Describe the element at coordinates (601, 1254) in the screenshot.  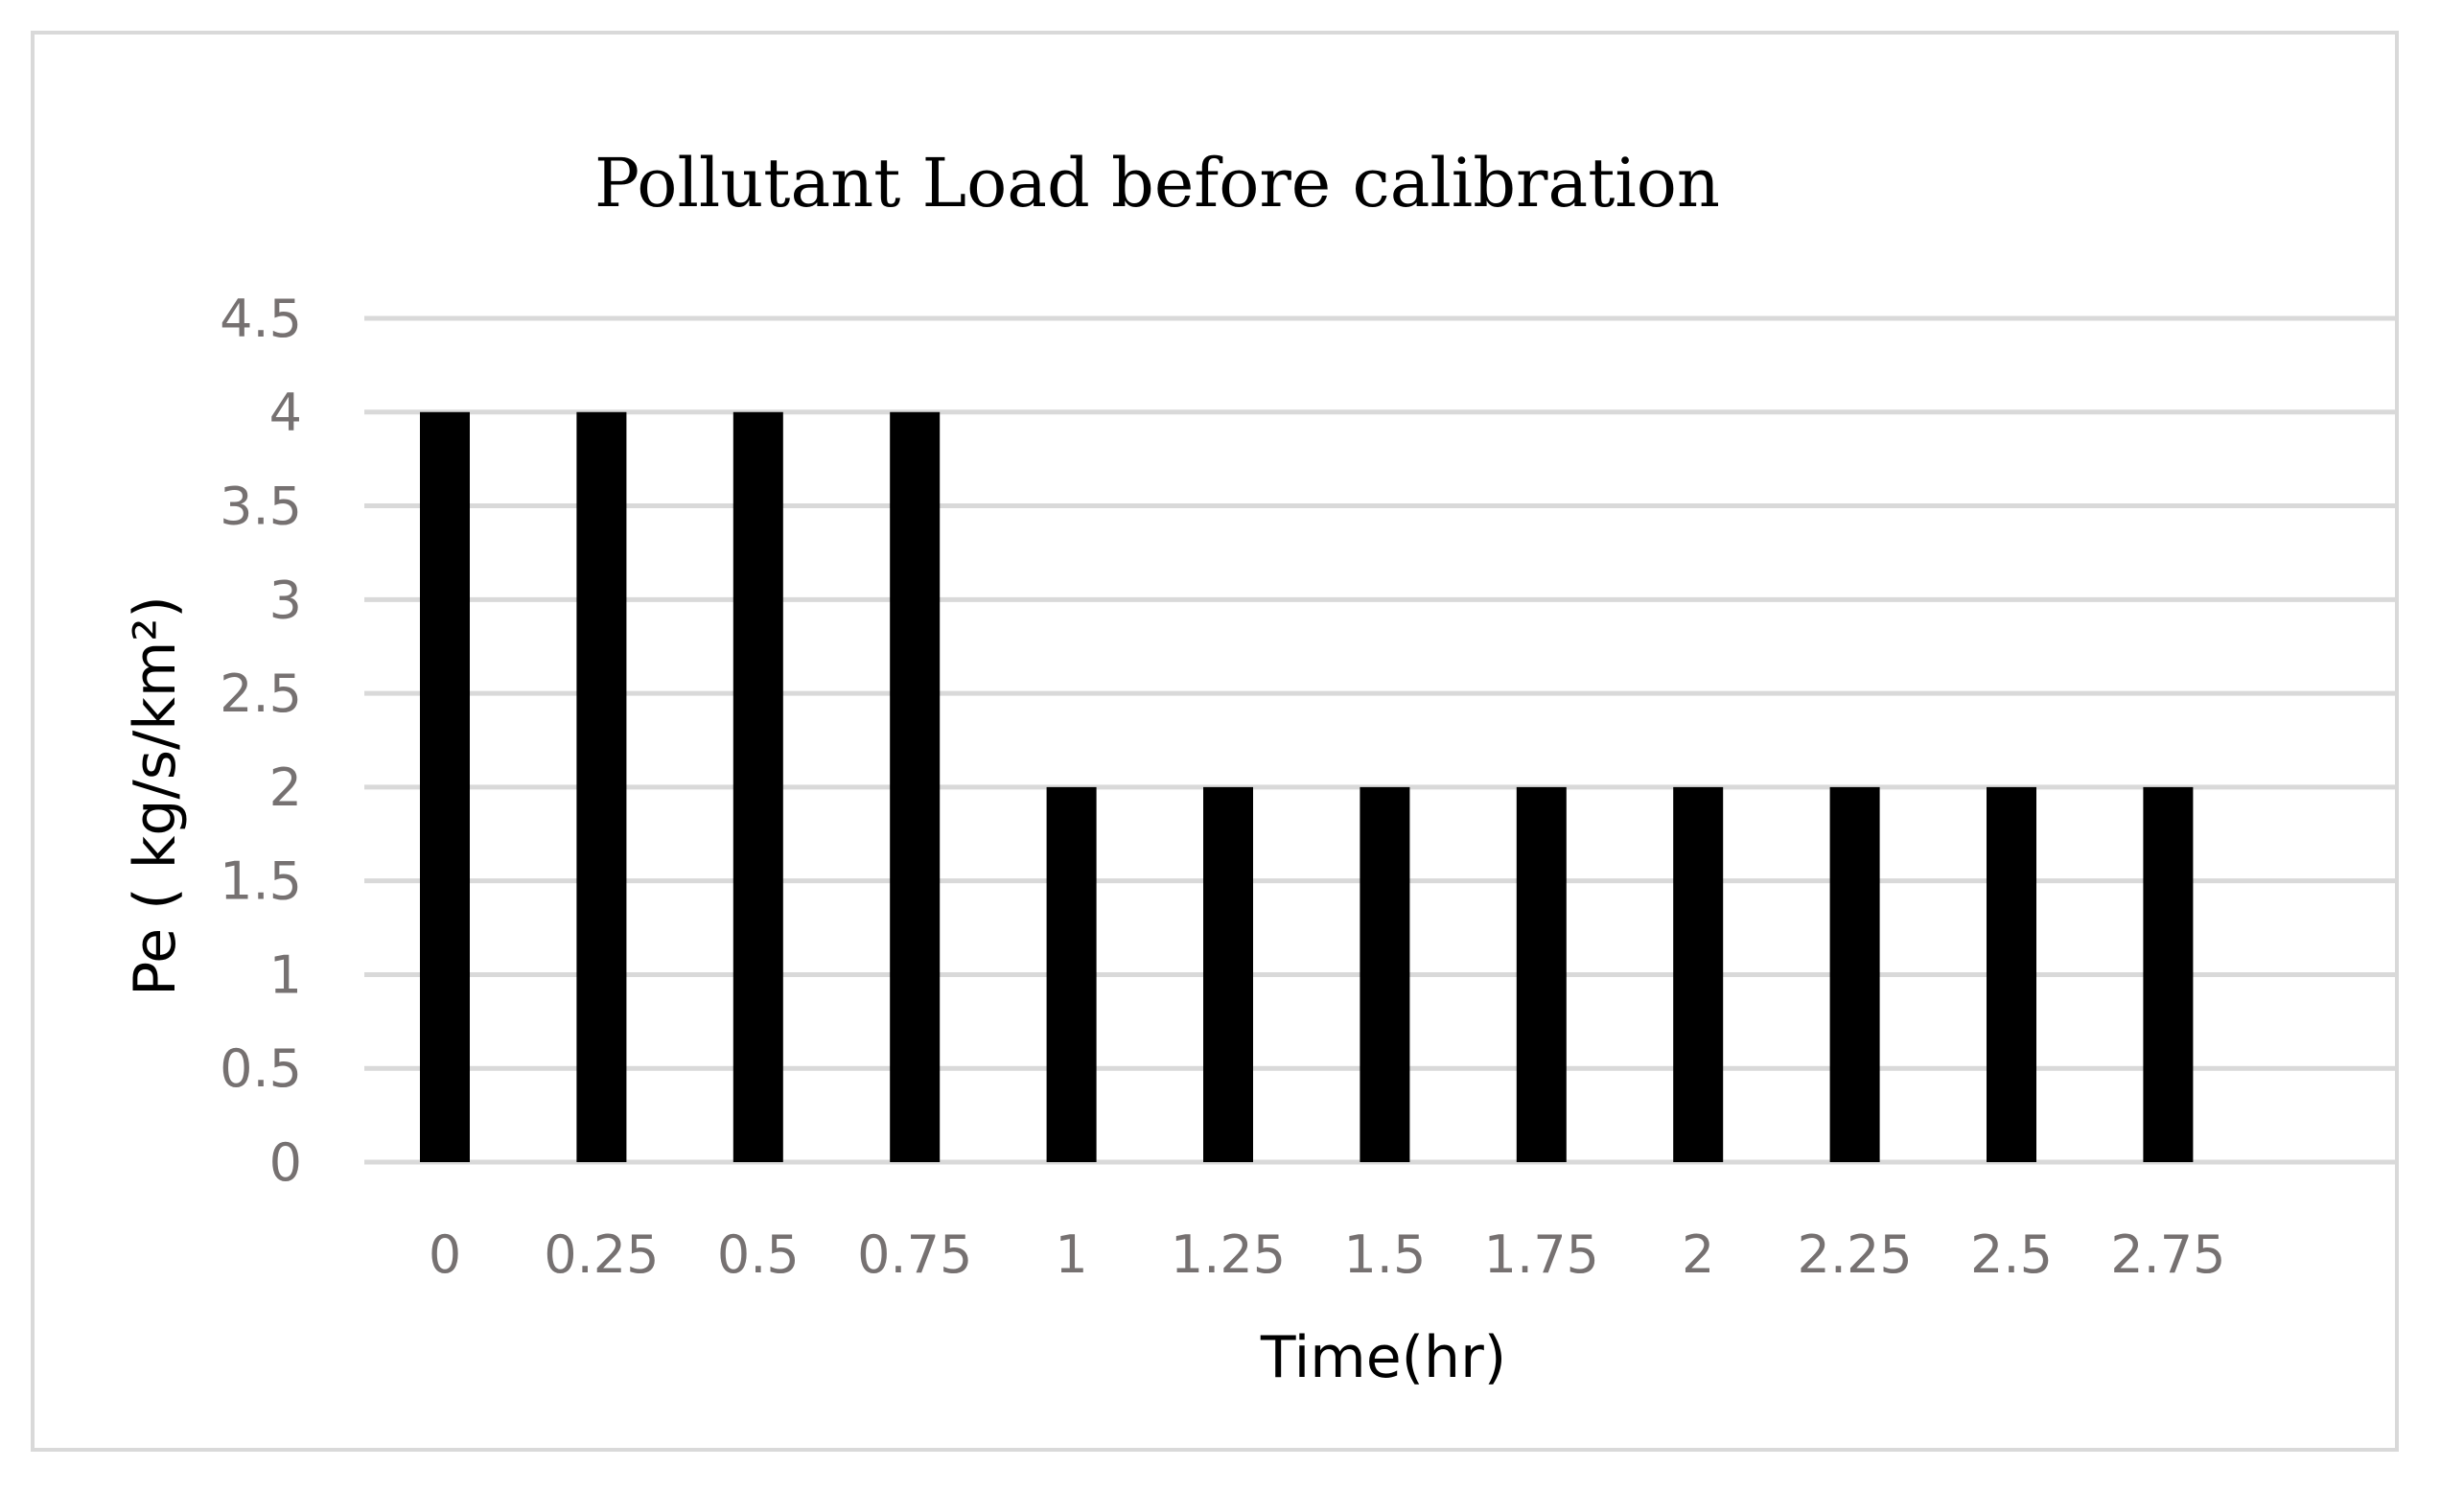
I see `x-tick-label: 0.25` at that location.